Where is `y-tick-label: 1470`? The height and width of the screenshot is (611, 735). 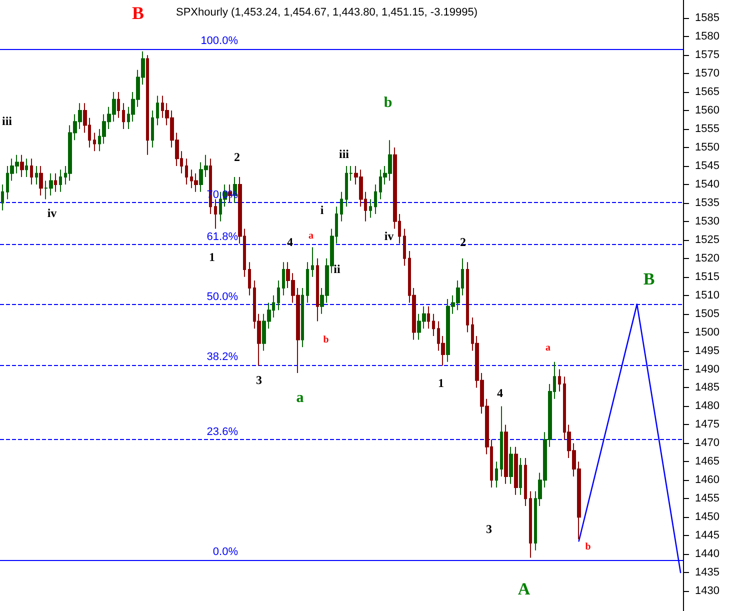 y-tick-label: 1470 is located at coordinates (707, 443).